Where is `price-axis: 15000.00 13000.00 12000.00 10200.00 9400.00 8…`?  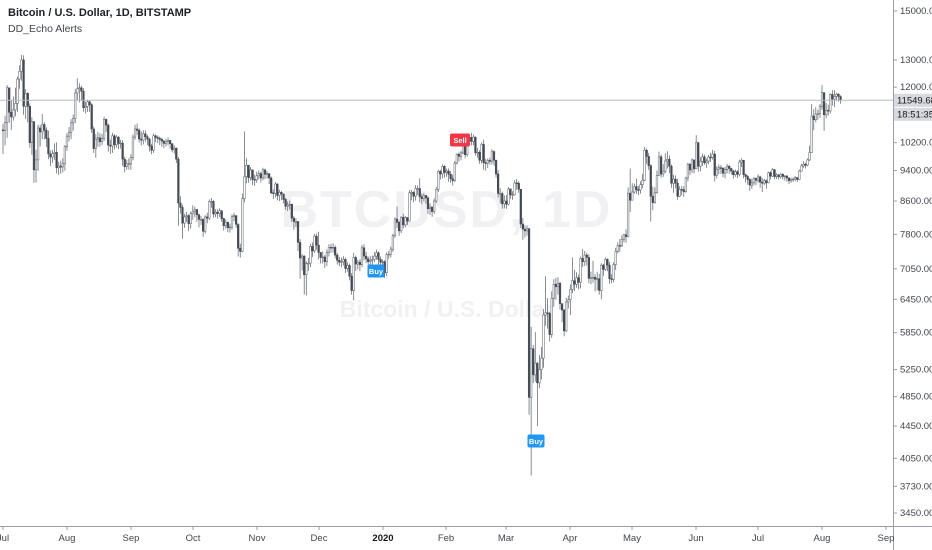
price-axis: 15000.00 13000.00 12000.00 10200.00 9400.00 8… is located at coordinates (912, 262).